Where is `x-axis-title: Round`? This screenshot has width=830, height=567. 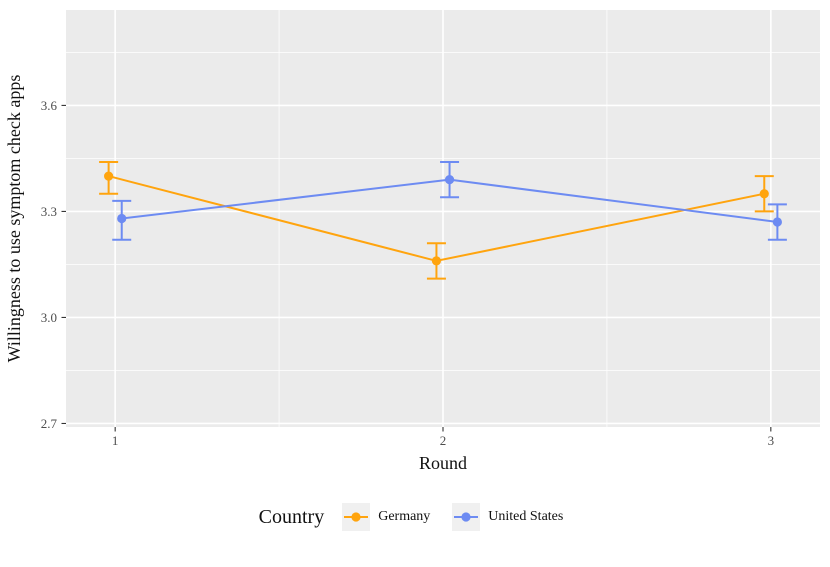
x-axis-title: Round is located at coordinates (443, 463).